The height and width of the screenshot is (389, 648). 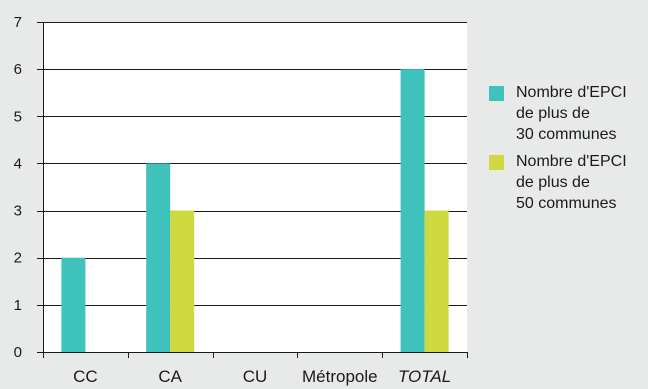 I want to click on x-tick-label-total: TOTAL, so click(x=424, y=376).